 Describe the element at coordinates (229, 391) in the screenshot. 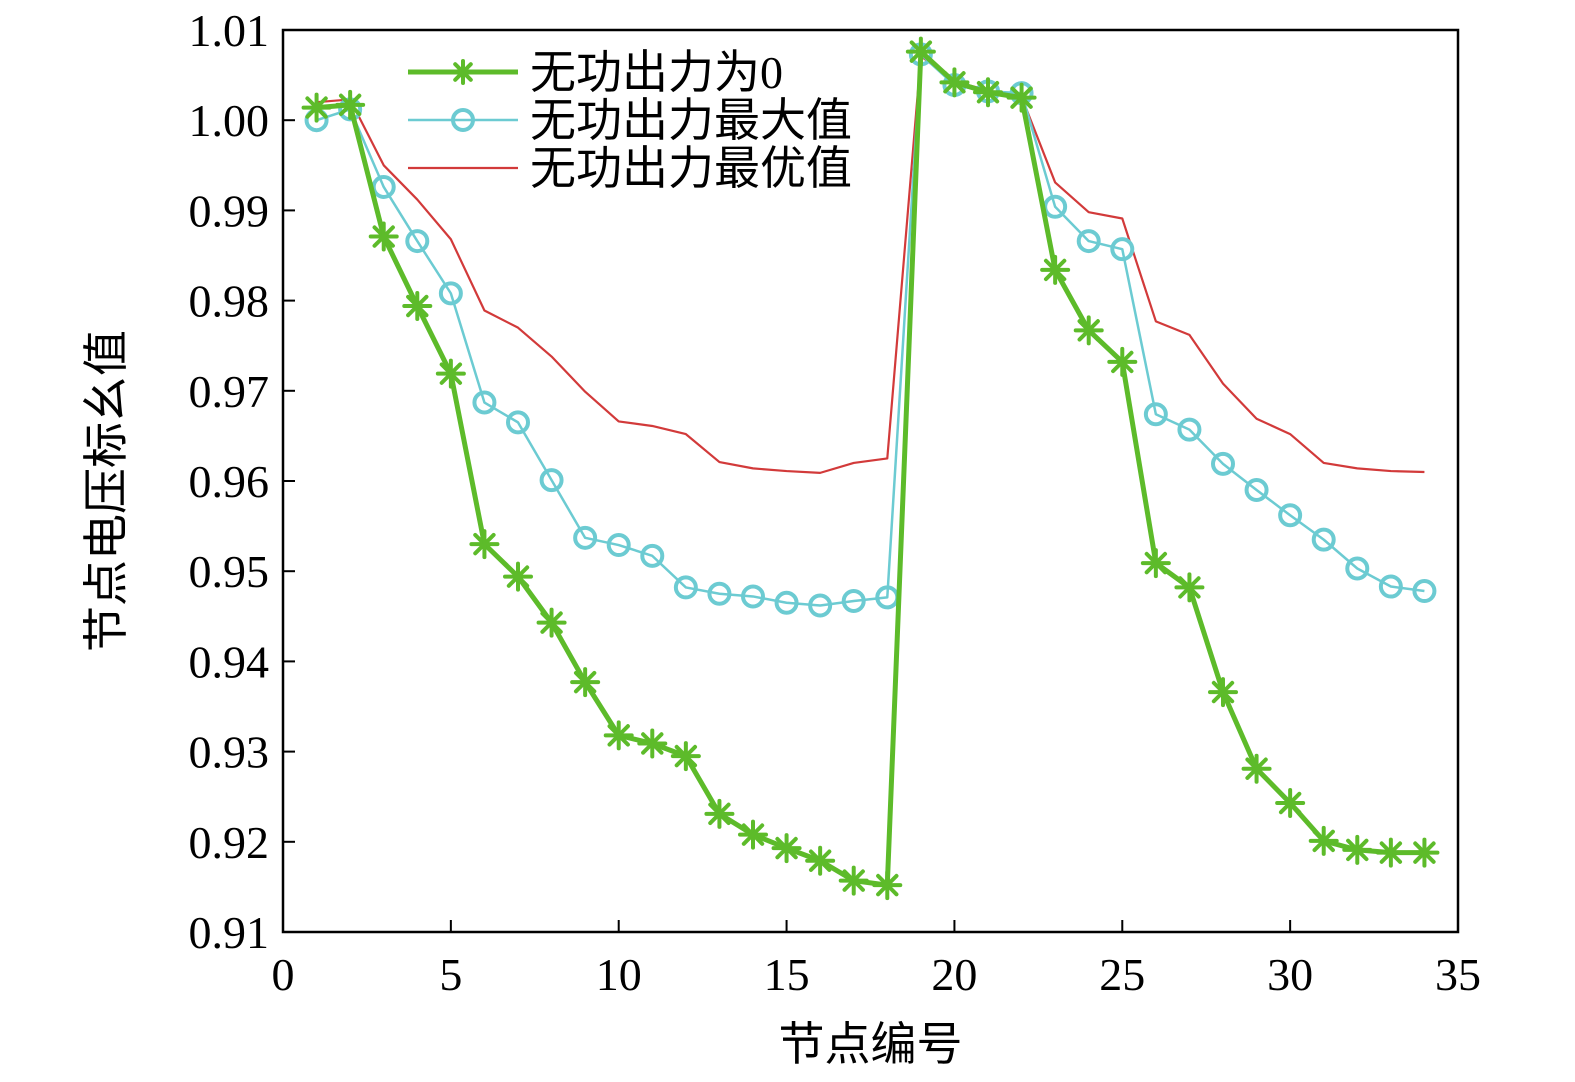

I see `y-tick-label: 0.97` at that location.